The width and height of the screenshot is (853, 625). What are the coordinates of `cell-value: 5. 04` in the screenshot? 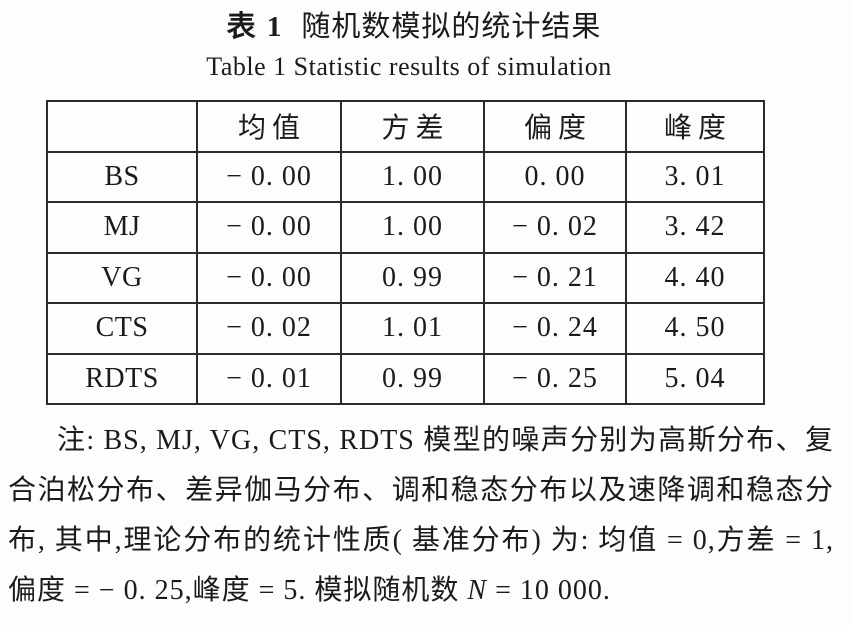 It's located at (695, 378).